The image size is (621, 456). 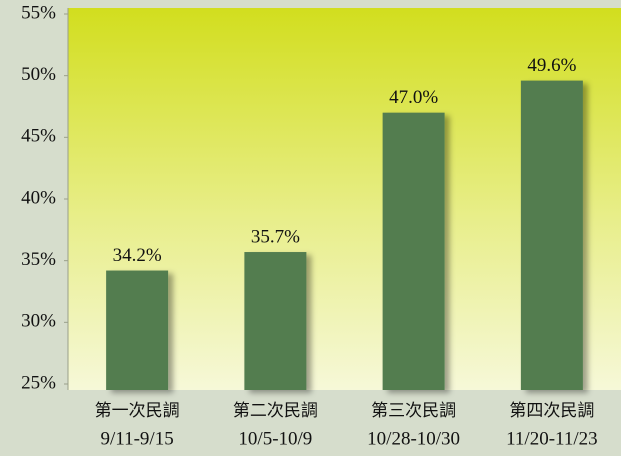 What do you see at coordinates (38, 12) in the screenshot?
I see `y-tick-label: 55%` at bounding box center [38, 12].